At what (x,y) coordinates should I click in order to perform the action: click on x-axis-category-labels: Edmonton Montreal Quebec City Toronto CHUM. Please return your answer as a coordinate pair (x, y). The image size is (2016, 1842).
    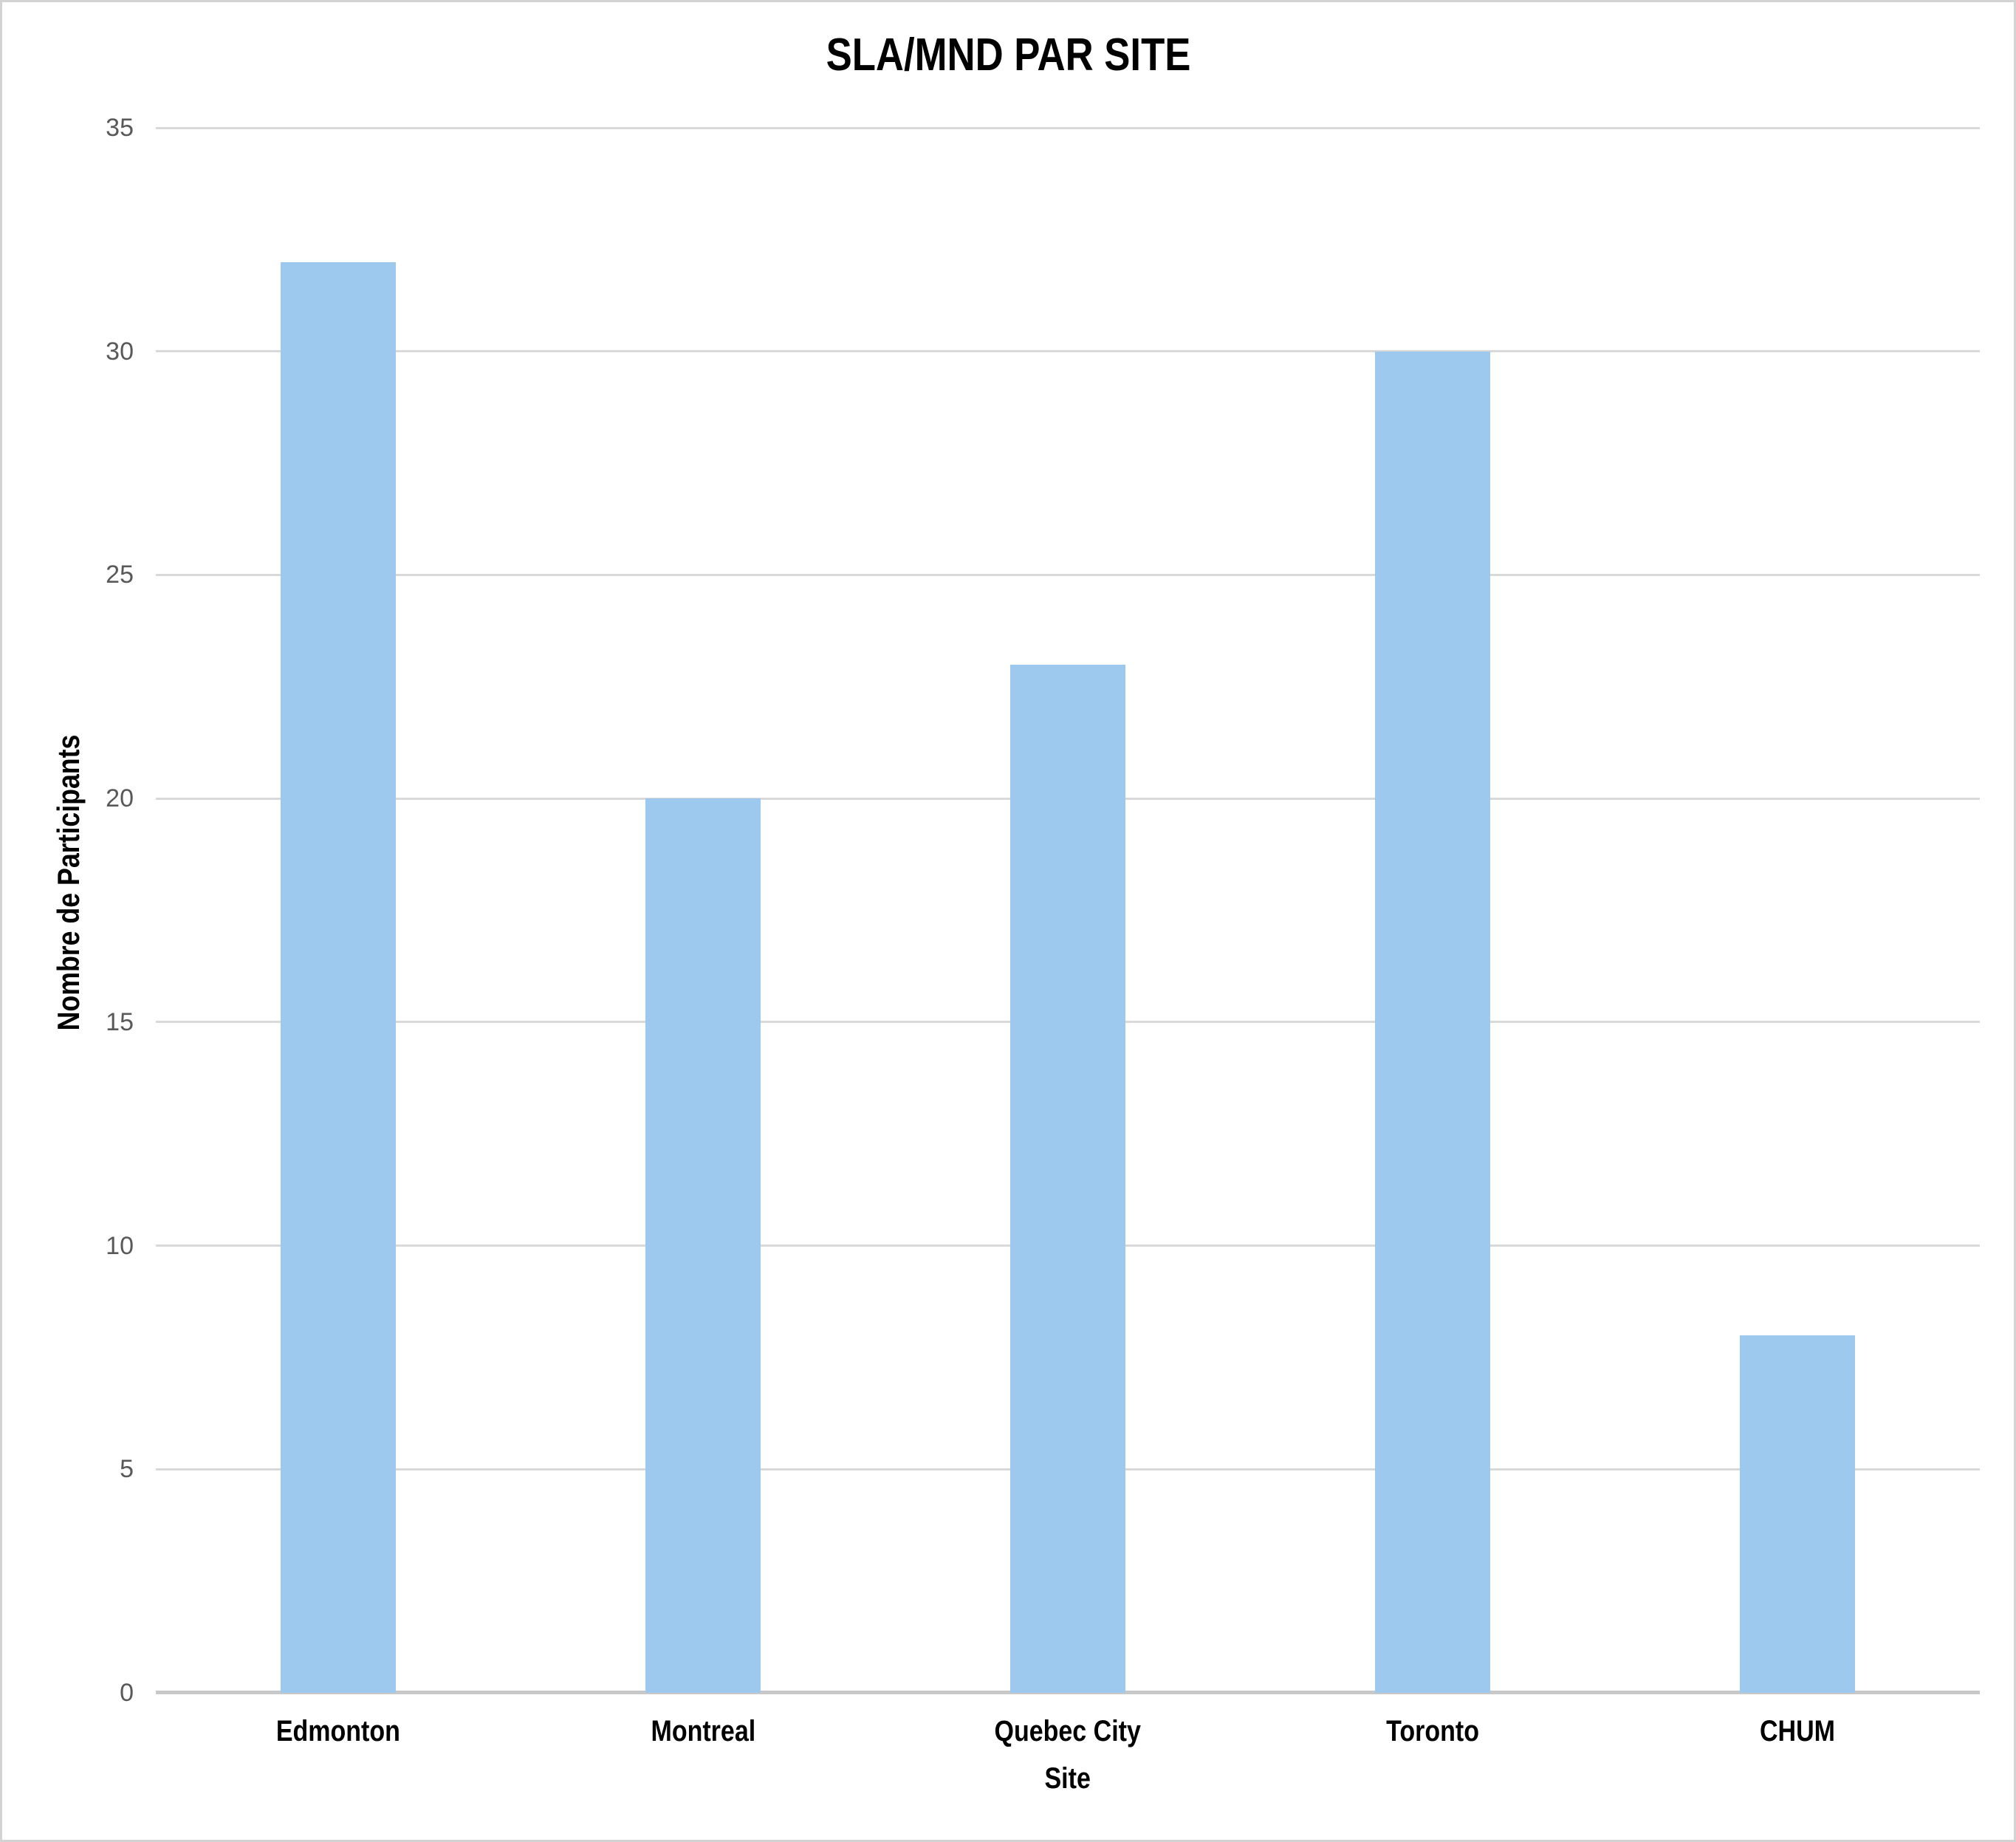
    Looking at the image, I should click on (1068, 1731).